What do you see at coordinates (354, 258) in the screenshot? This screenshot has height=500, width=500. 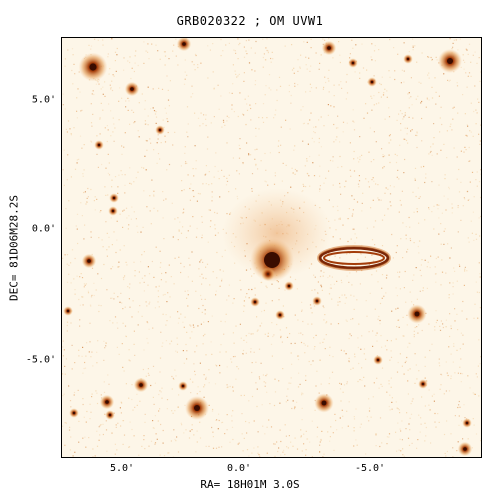 I see `ring-artifact` at bounding box center [354, 258].